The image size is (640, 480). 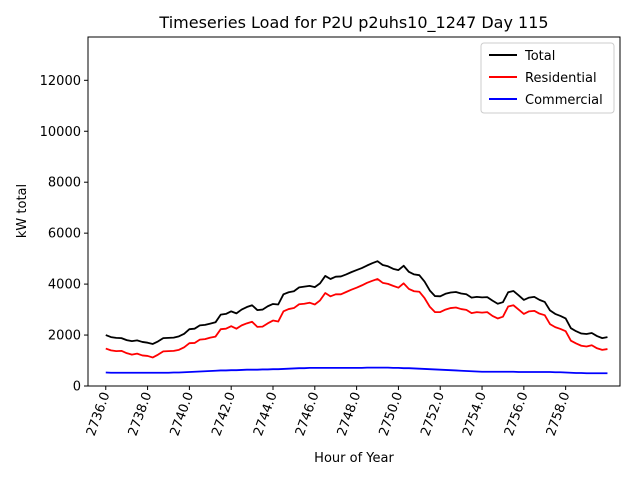 I want to click on series-line-total, so click(x=356, y=302).